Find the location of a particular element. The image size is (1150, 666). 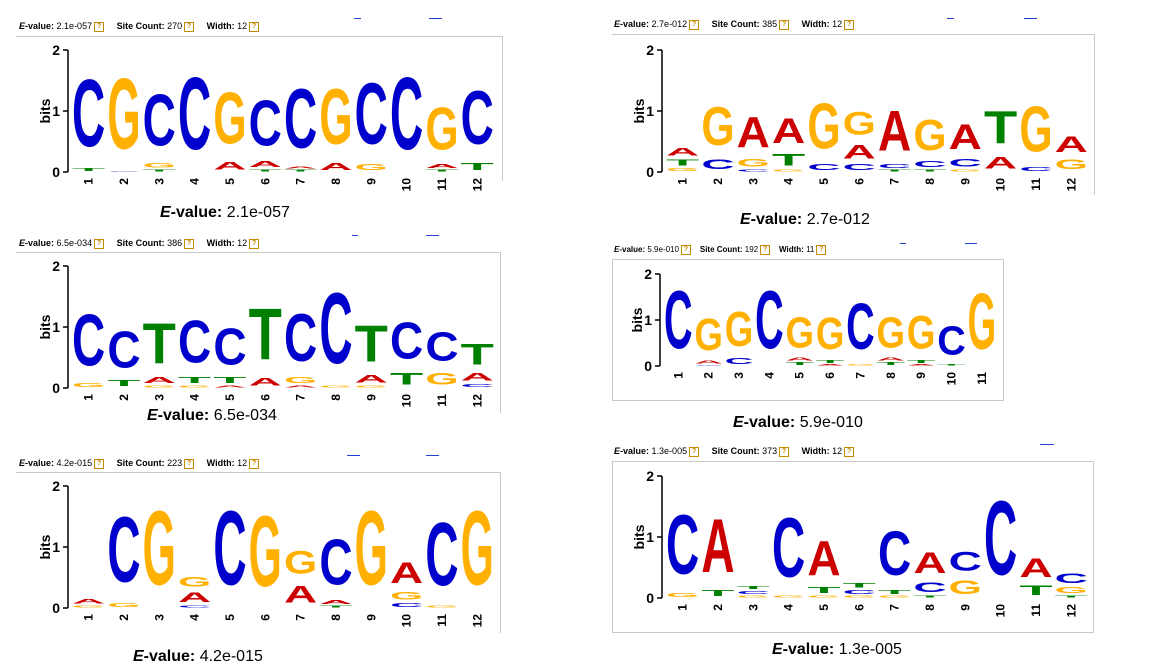

logo-frame is located at coordinates (258, 332).